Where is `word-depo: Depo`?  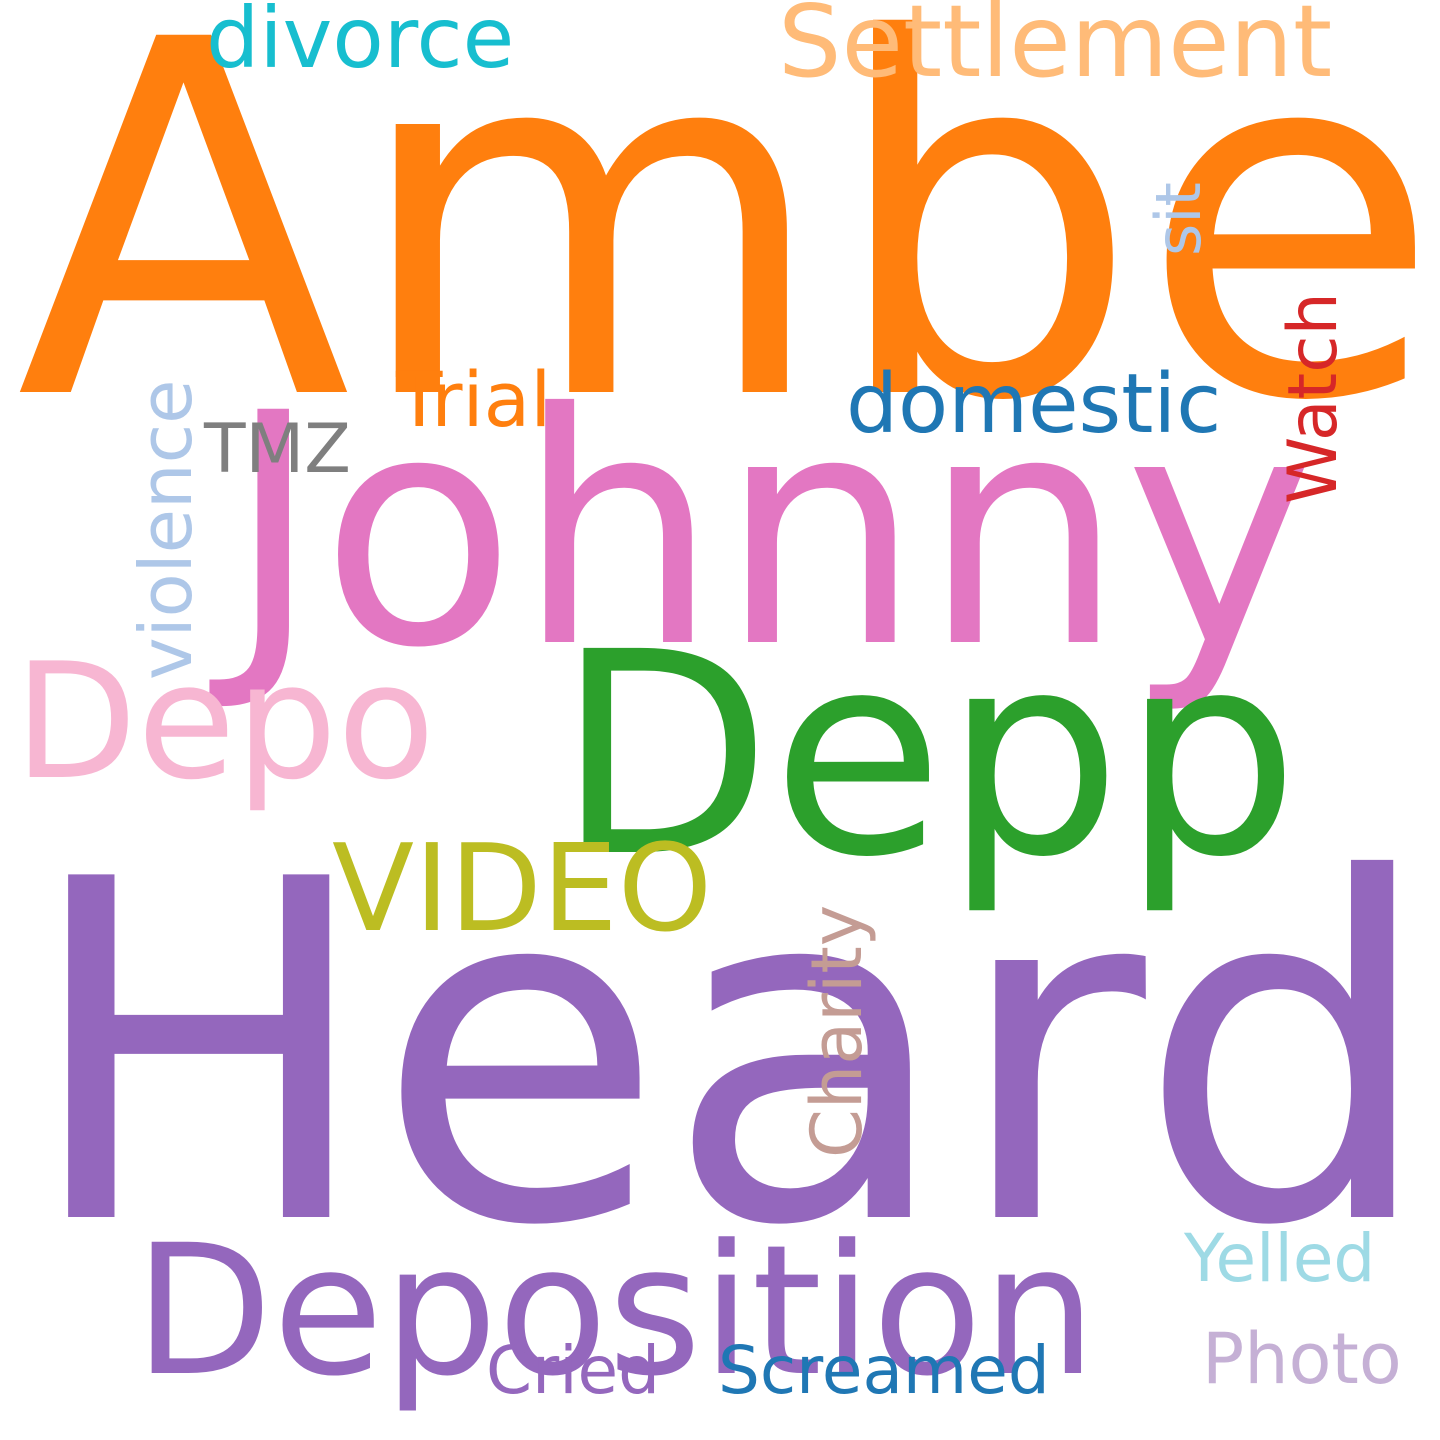
word-depo: Depo is located at coordinates (225, 721).